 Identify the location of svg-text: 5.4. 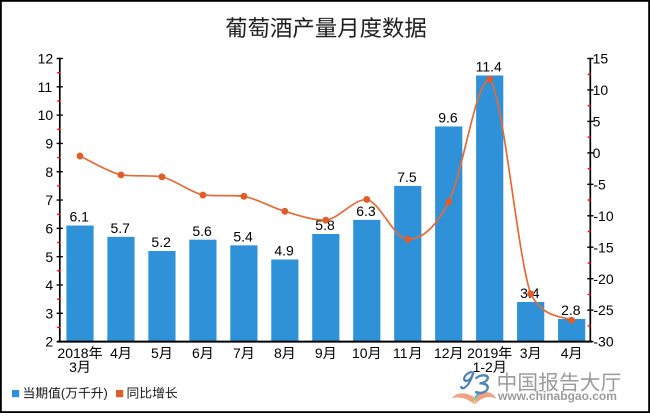
(243, 236).